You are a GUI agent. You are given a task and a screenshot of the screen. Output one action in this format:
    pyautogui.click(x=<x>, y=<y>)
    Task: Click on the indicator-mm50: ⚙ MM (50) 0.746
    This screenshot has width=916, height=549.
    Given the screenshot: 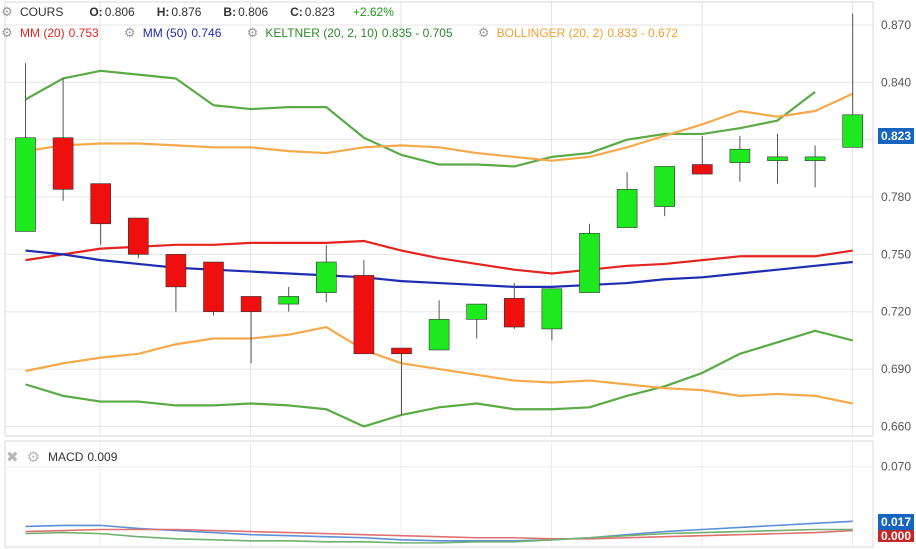 What is the action you would take?
    pyautogui.click(x=172, y=33)
    